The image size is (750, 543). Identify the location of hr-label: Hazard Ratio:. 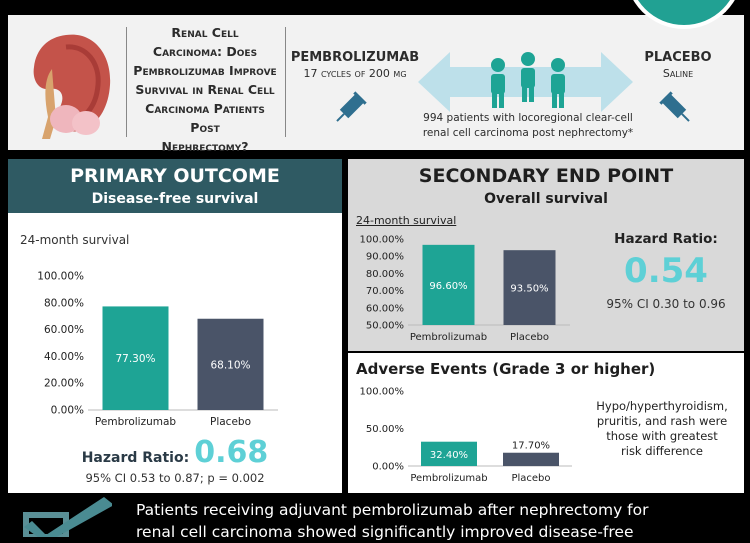
(135, 458).